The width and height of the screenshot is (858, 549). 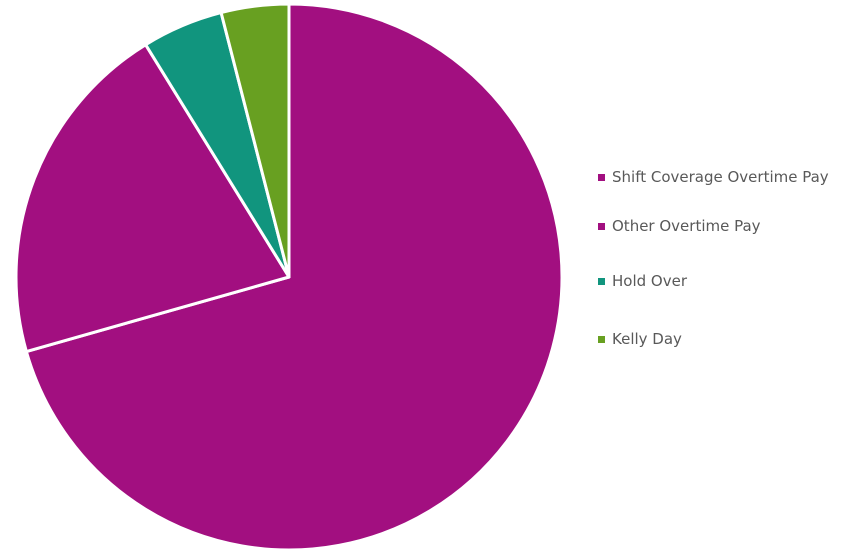 What do you see at coordinates (725, 300) in the screenshot?
I see `legend-item-hold-over: Hold Over` at bounding box center [725, 300].